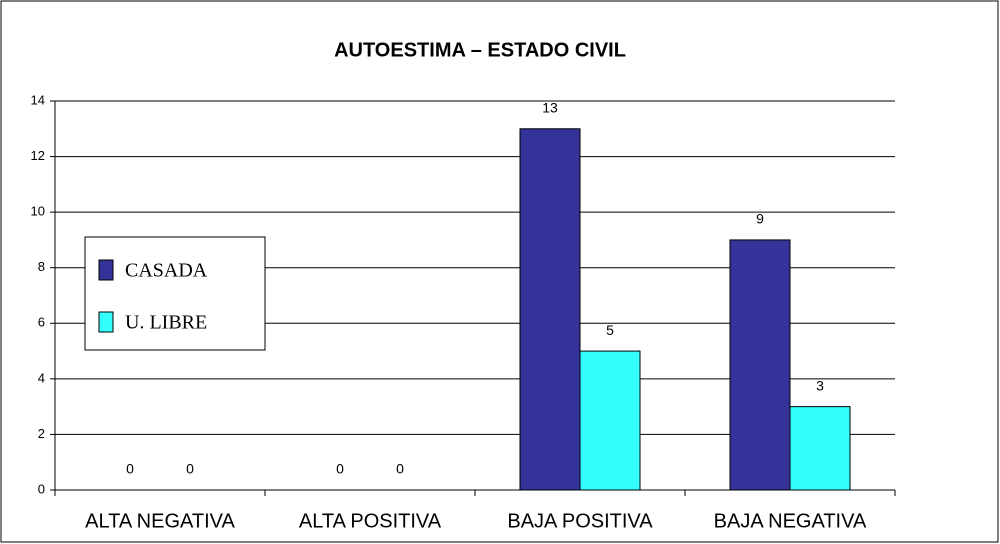  What do you see at coordinates (41, 433) in the screenshot?
I see `y-tick-label: 2` at bounding box center [41, 433].